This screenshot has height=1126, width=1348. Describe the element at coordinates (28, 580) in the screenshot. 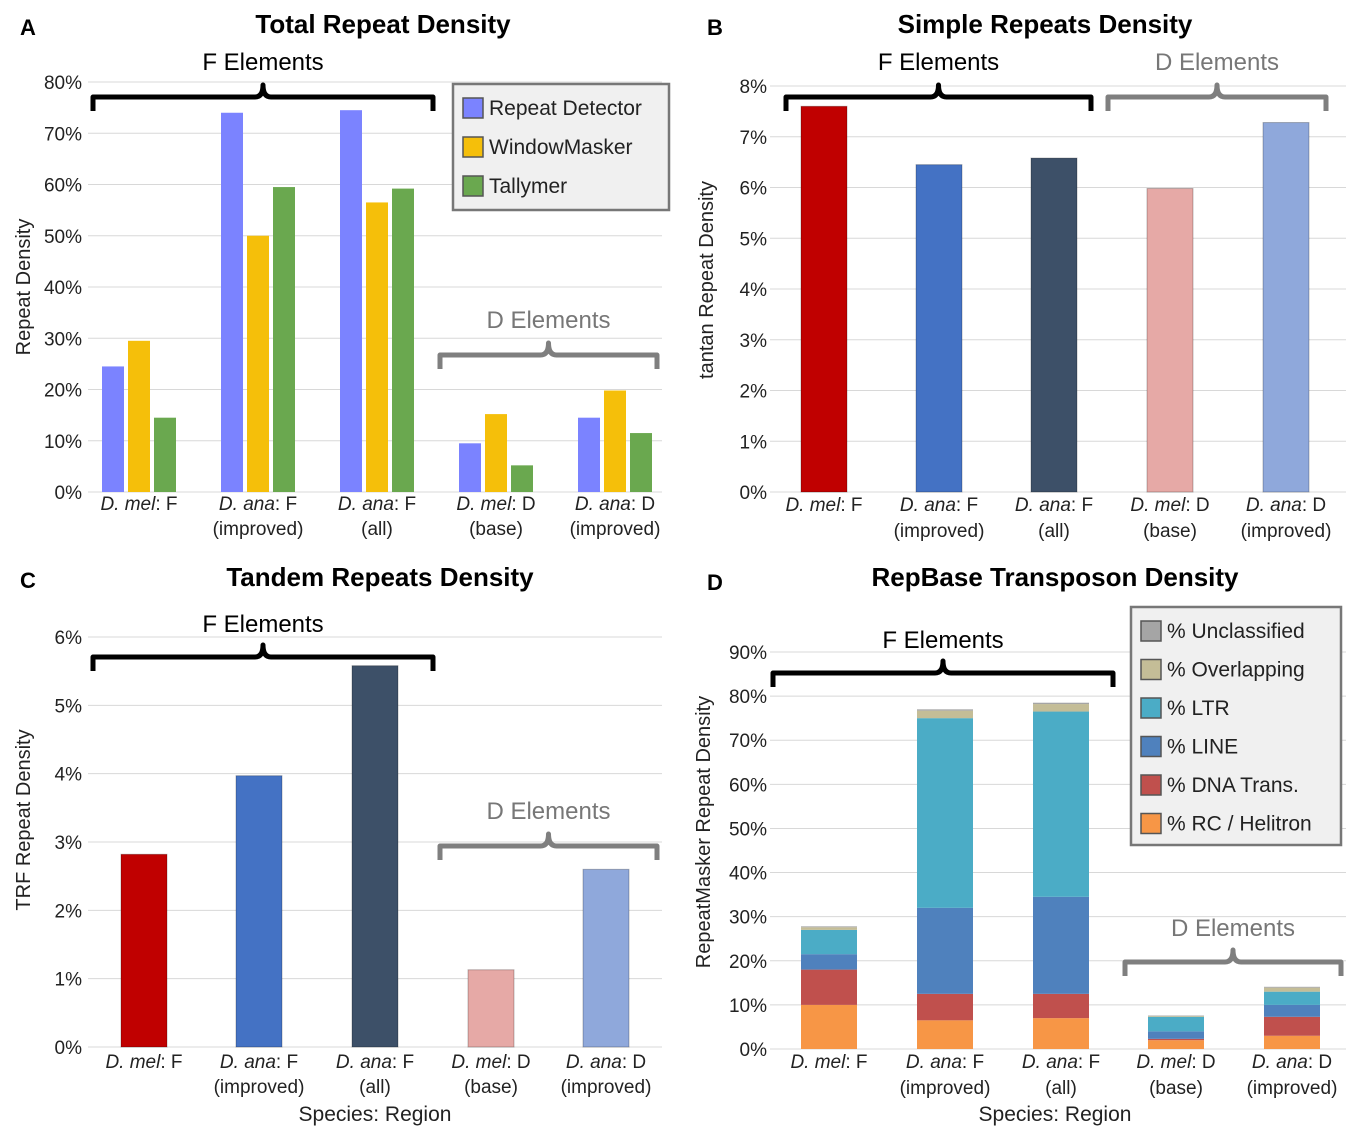

I see `panel-letter: C` at that location.